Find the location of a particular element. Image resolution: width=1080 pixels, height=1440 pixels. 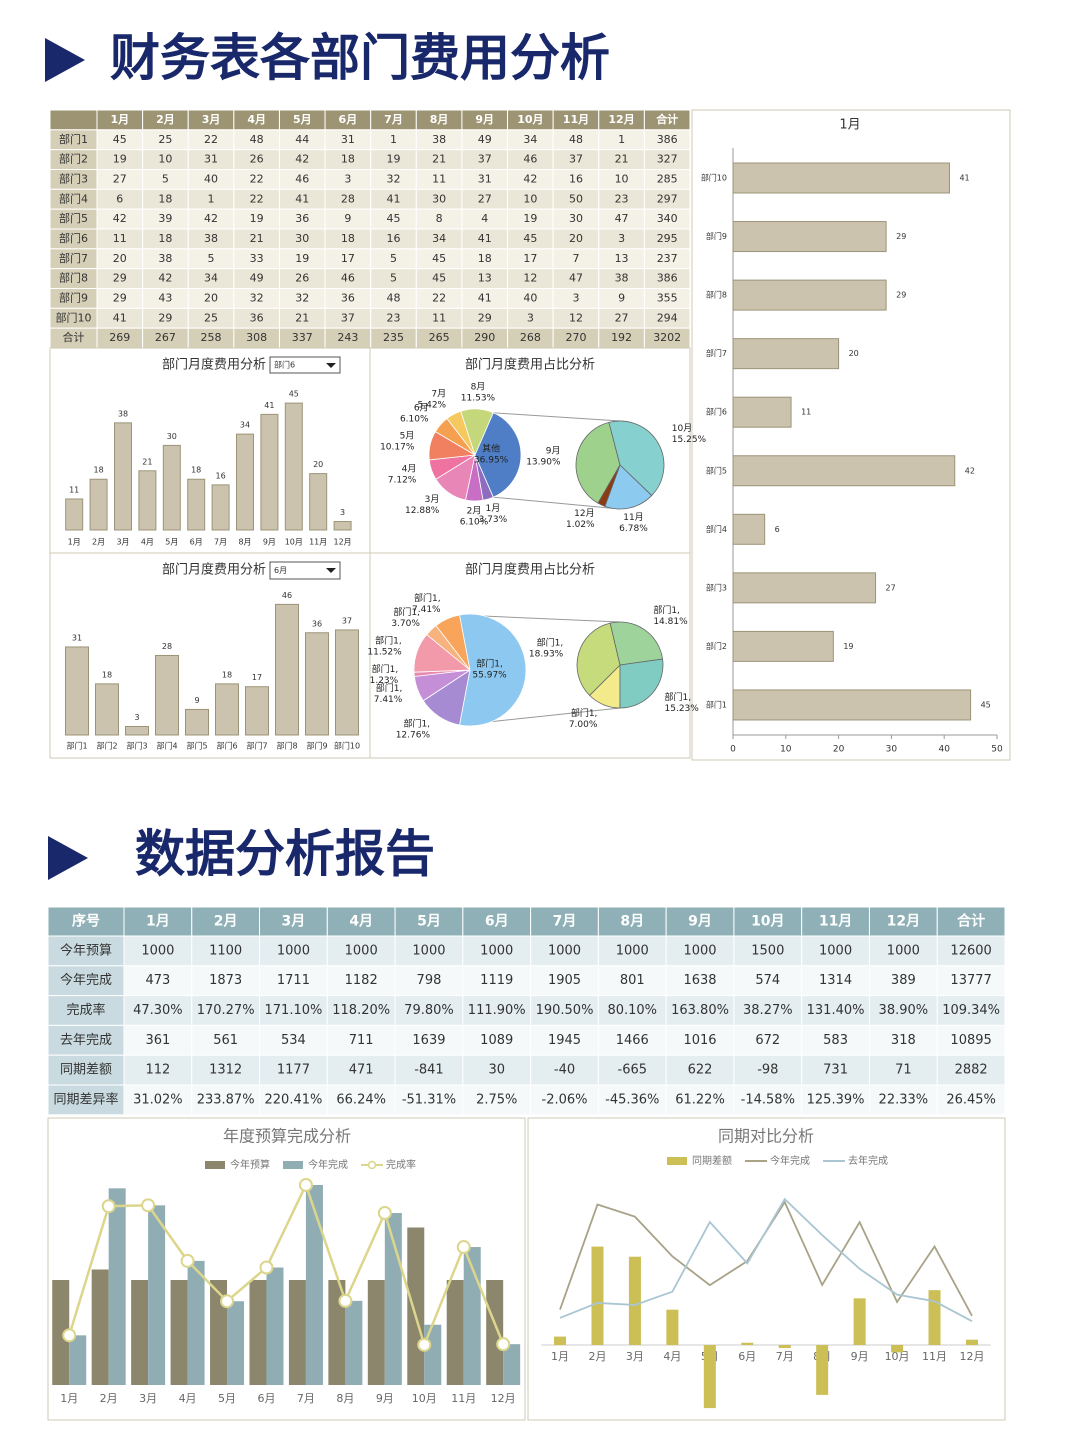

x-tick-label: 部门10 is located at coordinates (347, 746).